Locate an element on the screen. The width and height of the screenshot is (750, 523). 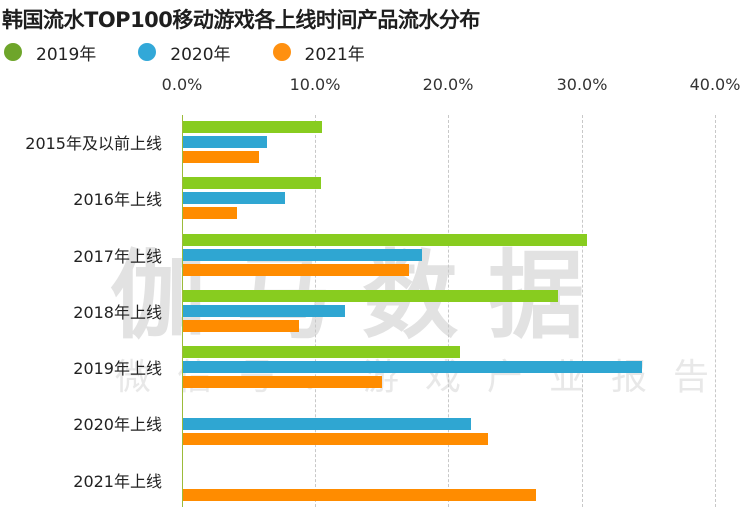
legend: 2019年 2020年 2021年 is located at coordinates (205, 52).